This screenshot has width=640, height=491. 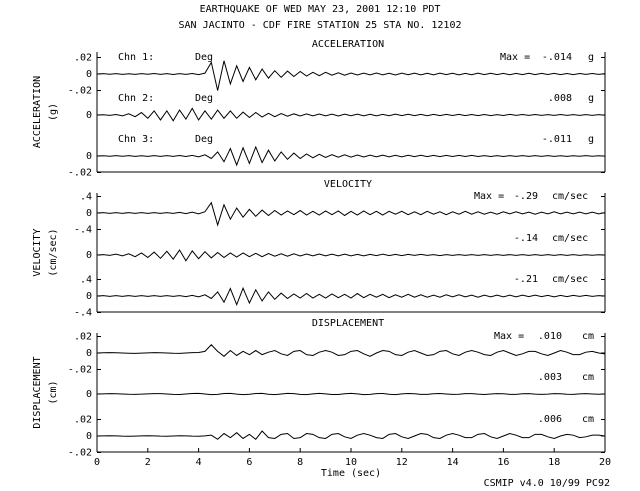 I want to click on y-axis-label: VELOCITY, so click(x=37, y=252).